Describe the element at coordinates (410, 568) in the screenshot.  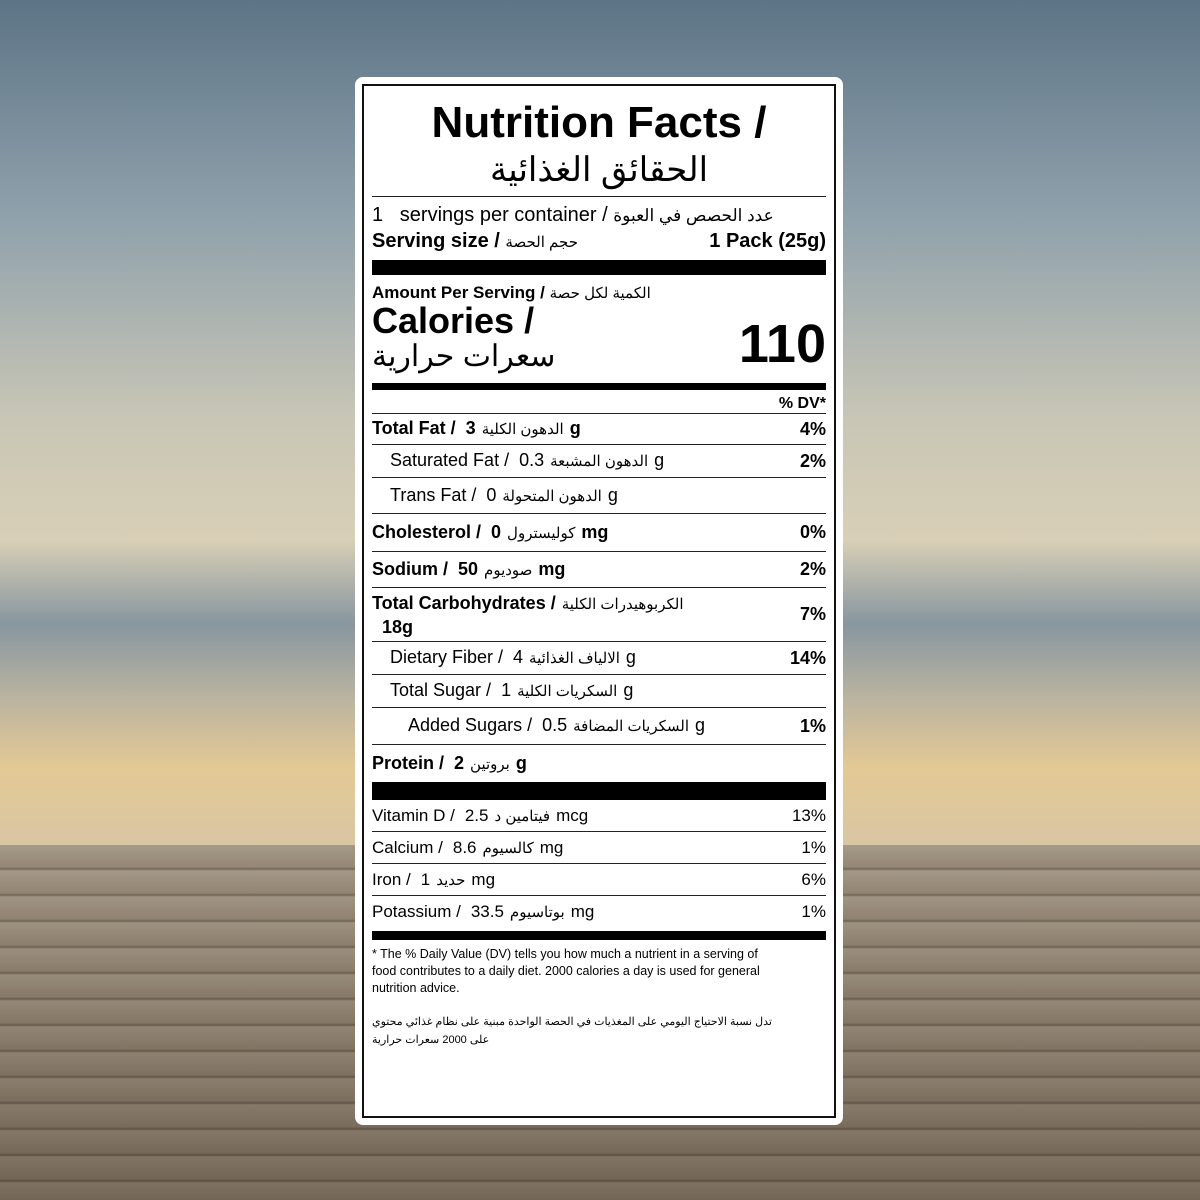
I see `nutrient-label: Sodium /` at that location.